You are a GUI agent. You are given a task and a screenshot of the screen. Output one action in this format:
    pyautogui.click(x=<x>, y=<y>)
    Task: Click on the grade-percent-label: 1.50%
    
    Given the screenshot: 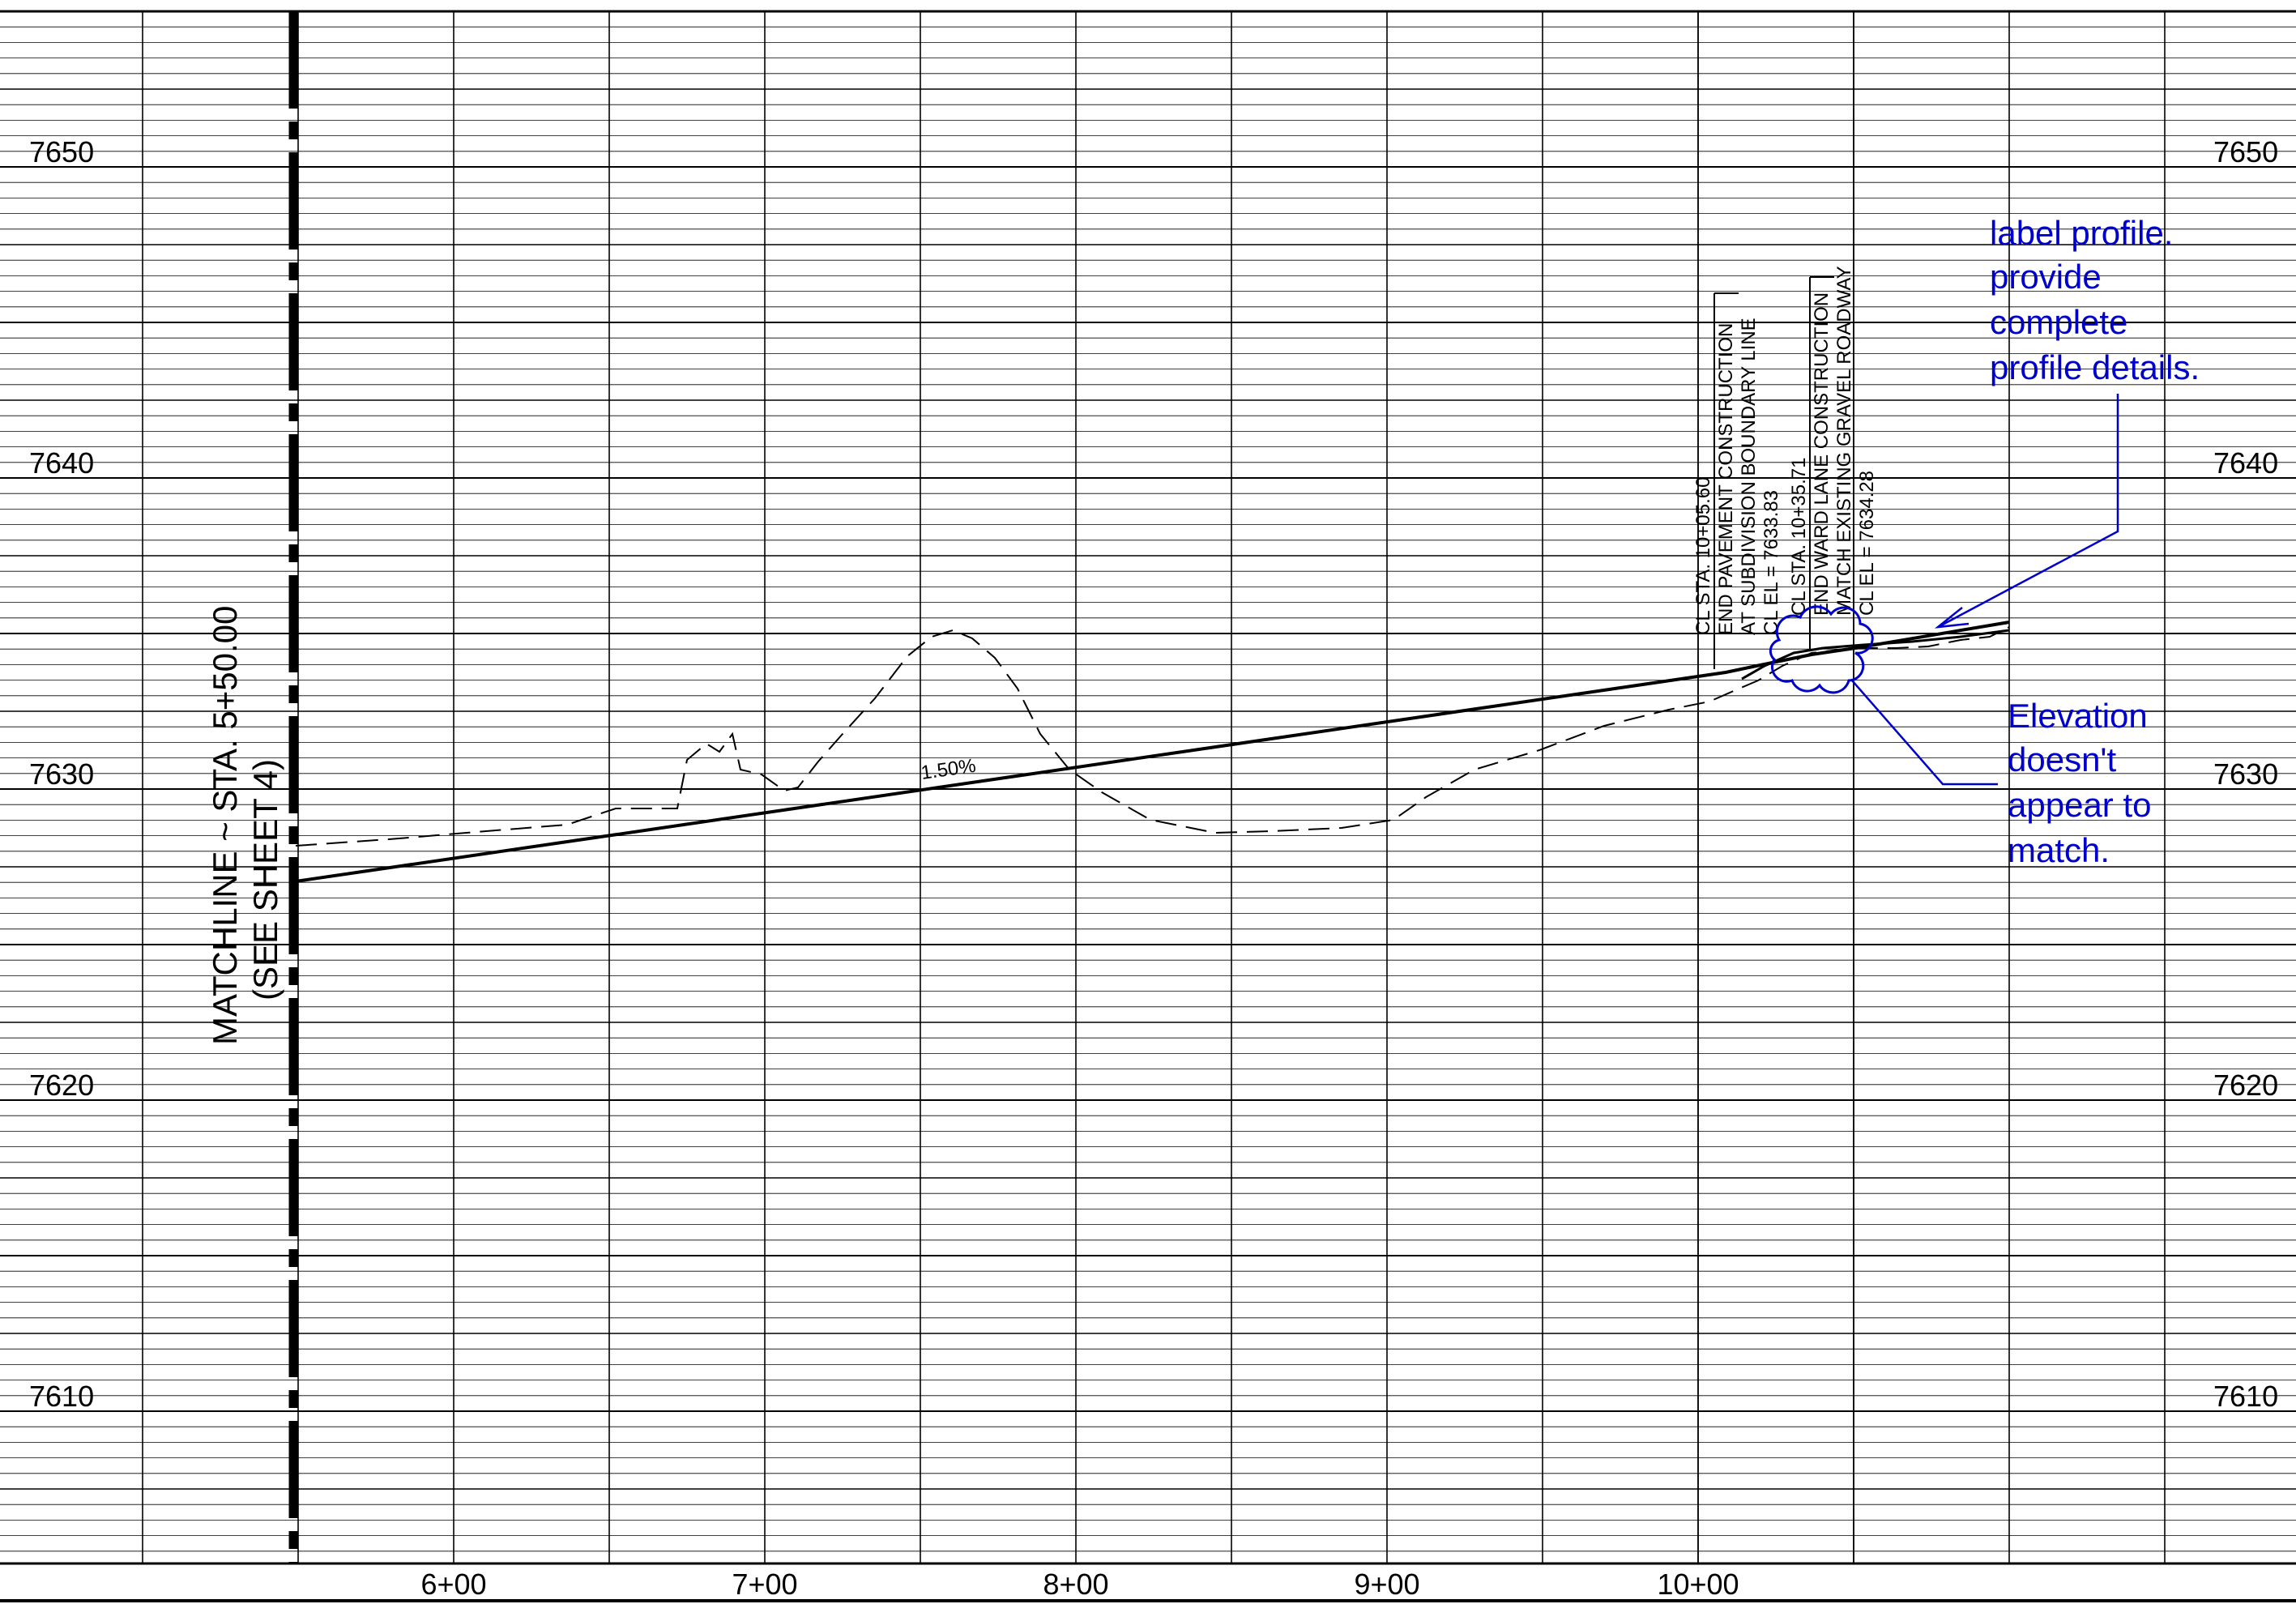 What is the action you would take?
    pyautogui.click(x=949, y=769)
    